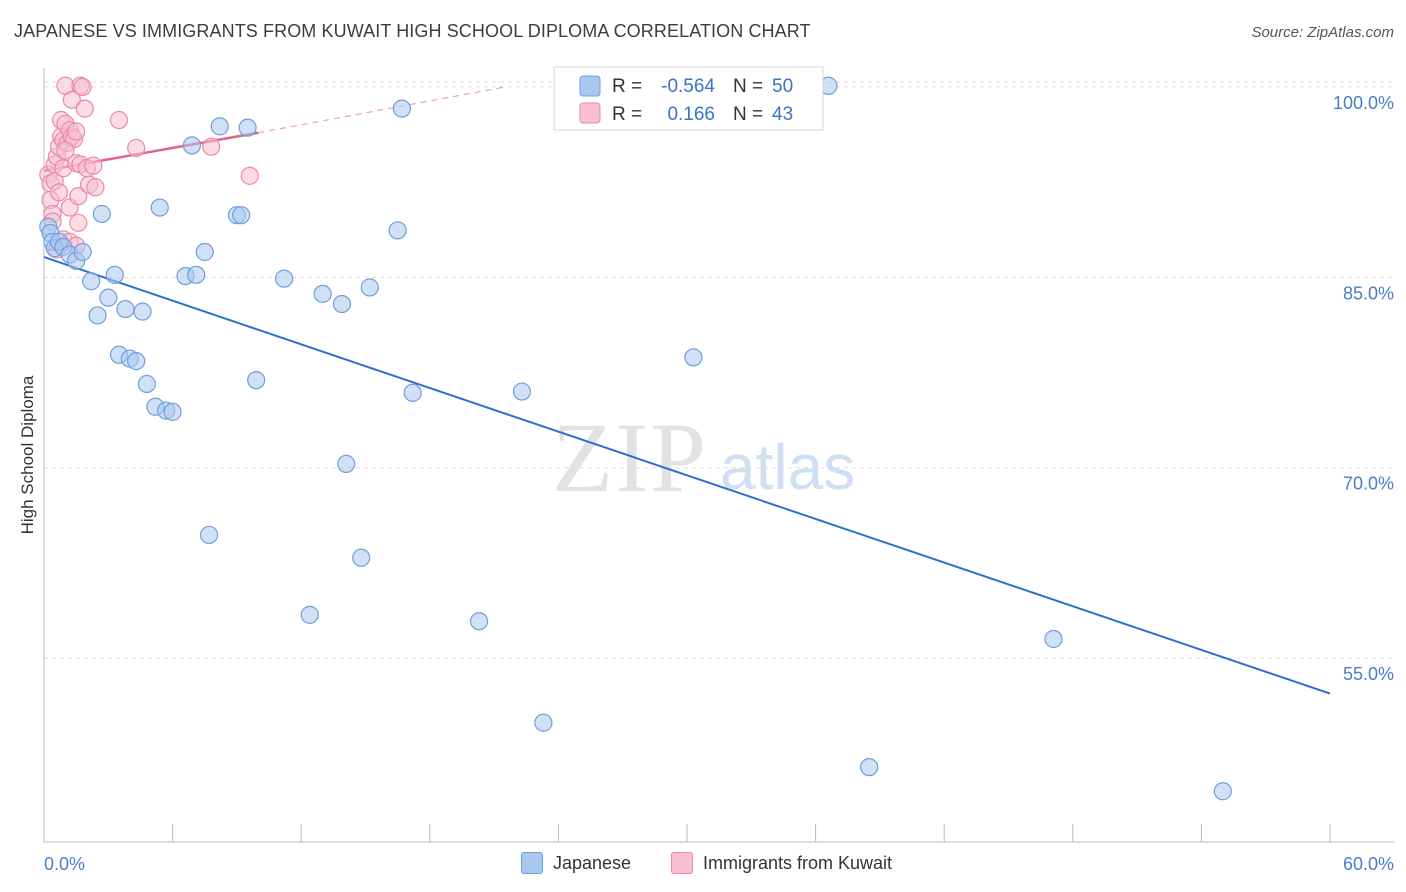 Image resolution: width=1406 pixels, height=892 pixels. I want to click on legend-item-kuwait: Immigrants from Kuwait, so click(781, 863).